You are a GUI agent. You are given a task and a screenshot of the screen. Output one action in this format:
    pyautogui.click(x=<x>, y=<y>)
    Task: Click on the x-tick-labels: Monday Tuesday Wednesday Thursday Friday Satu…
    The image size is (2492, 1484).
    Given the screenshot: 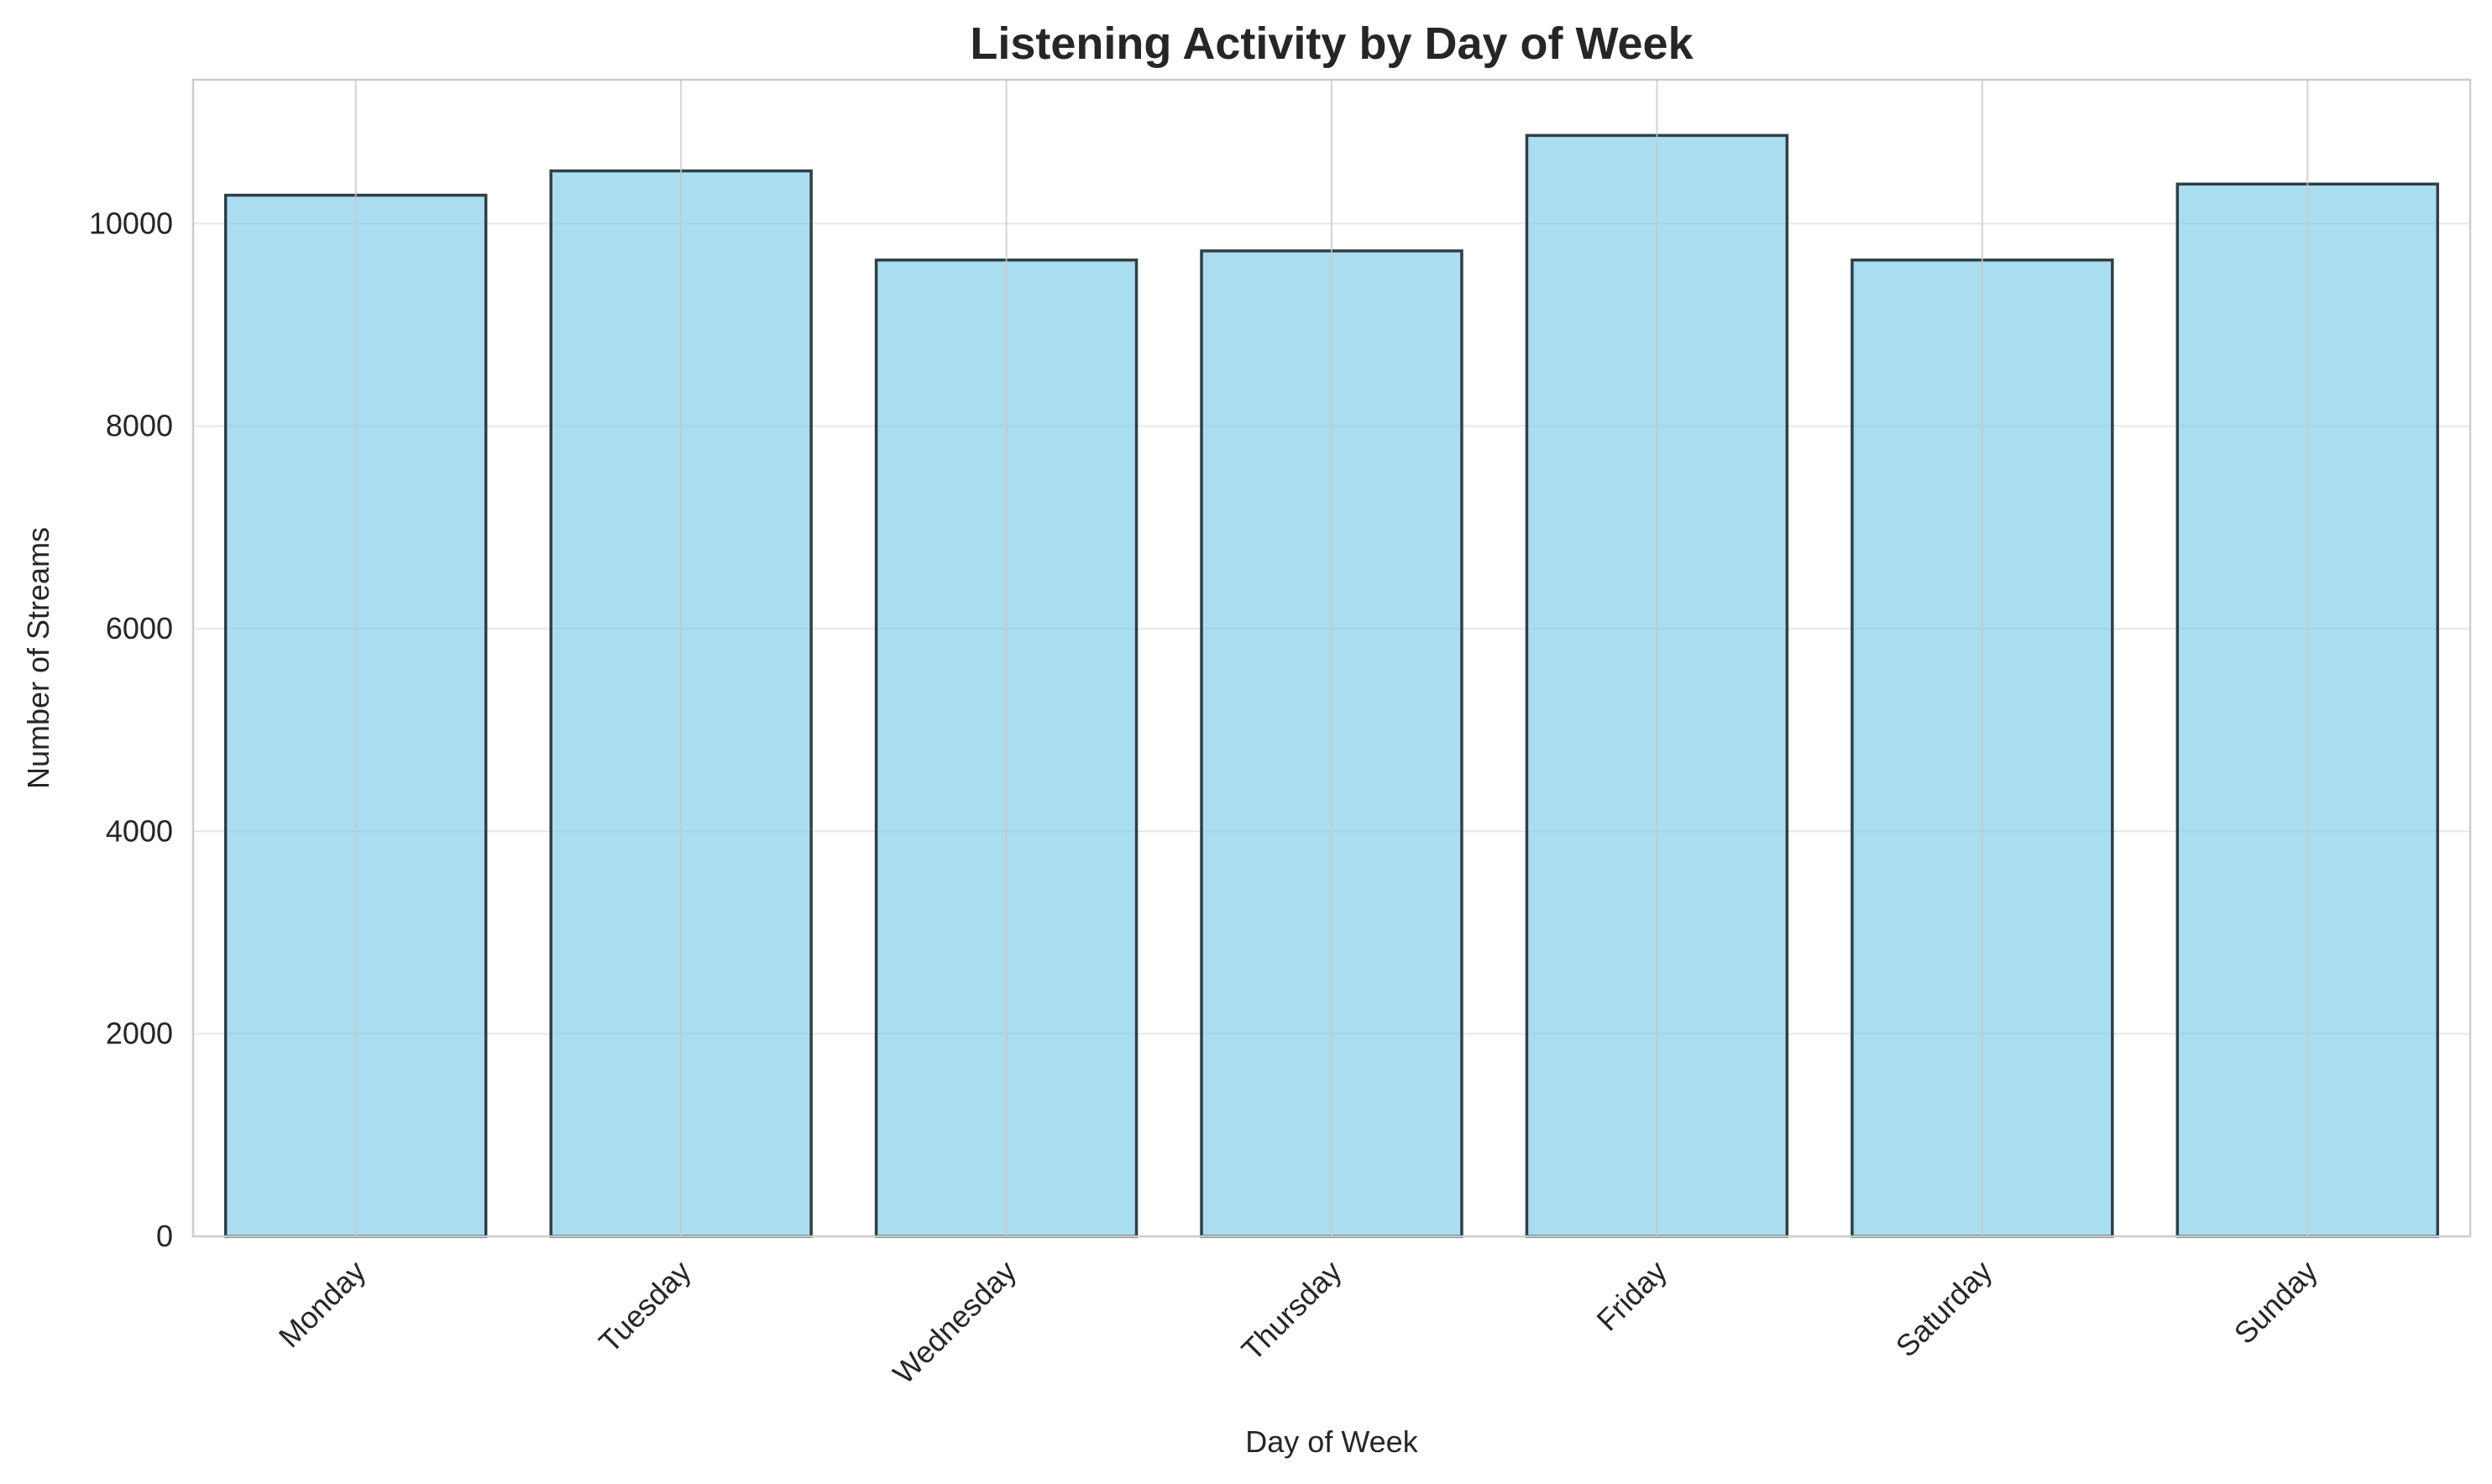 What is the action you would take?
    pyautogui.click(x=1298, y=1322)
    